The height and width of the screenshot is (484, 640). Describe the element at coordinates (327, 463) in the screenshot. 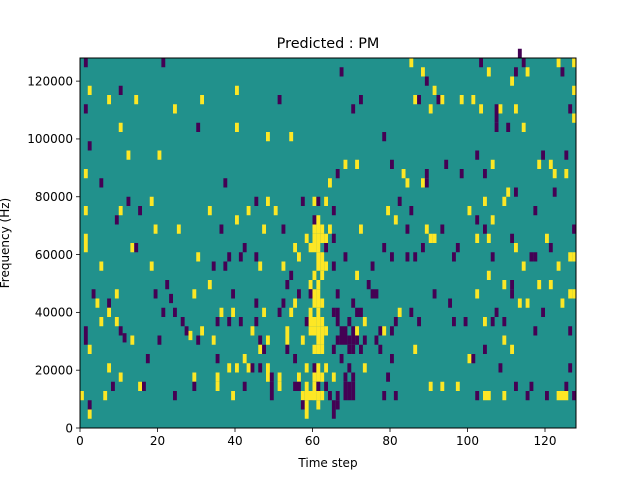

I see `x-axis-label: Time step` at that location.